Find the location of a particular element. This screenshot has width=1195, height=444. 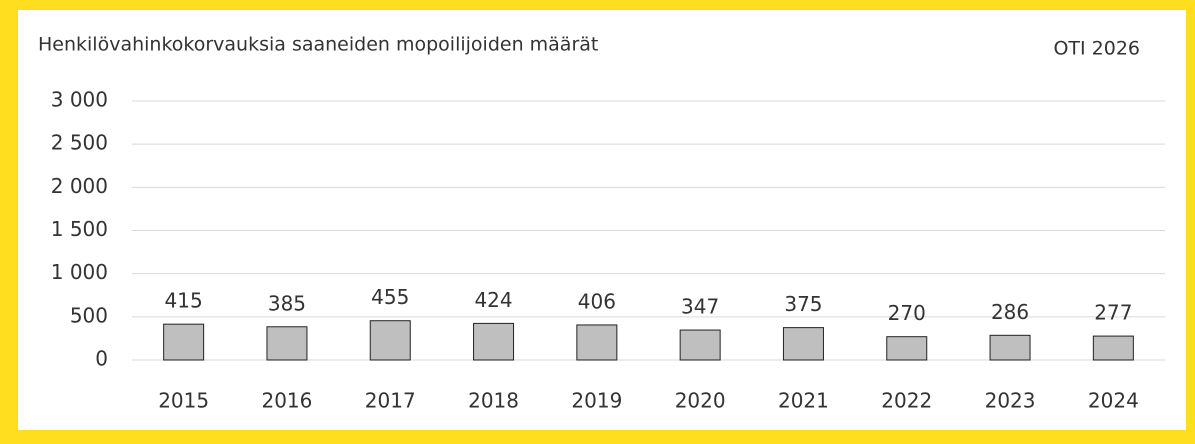

data-label: 415 is located at coordinates (184, 301).